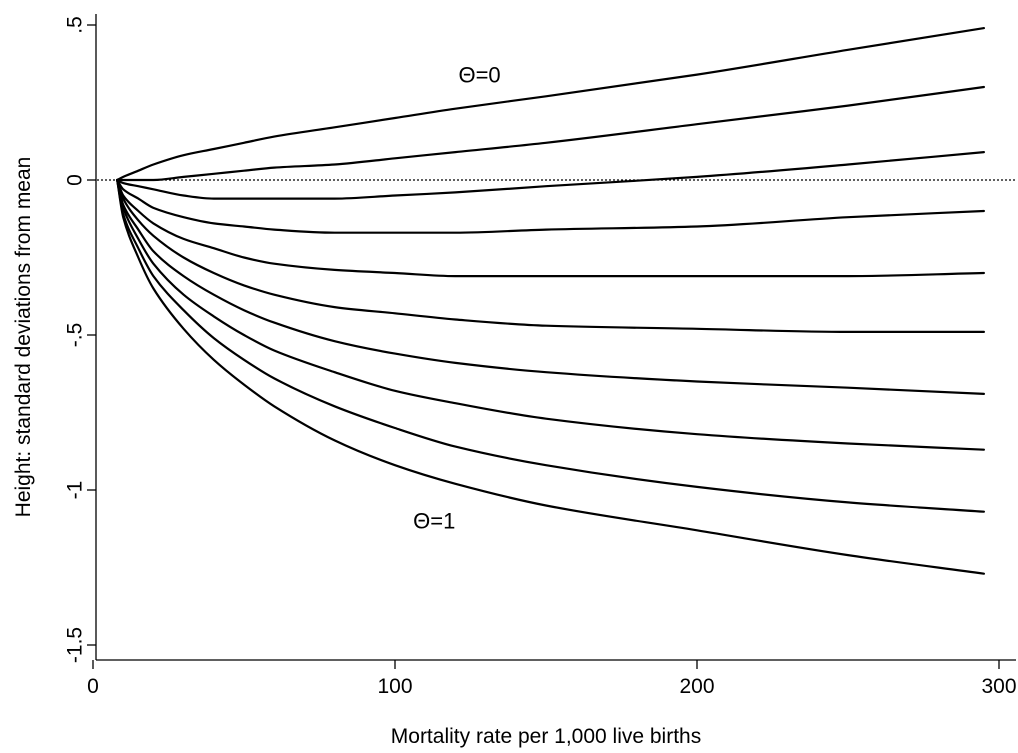 The width and height of the screenshot is (1018, 753). What do you see at coordinates (74, 645) in the screenshot?
I see `y-tick-label: -1.5` at bounding box center [74, 645].